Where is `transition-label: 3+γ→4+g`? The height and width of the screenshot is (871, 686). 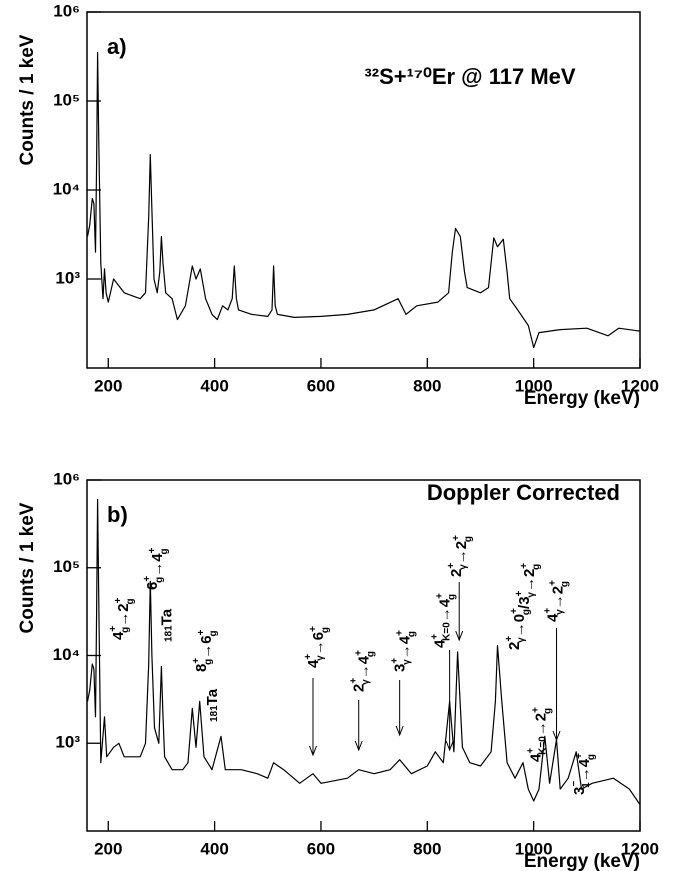
transition-label: 3+γ→4+g is located at coordinates (404, 651).